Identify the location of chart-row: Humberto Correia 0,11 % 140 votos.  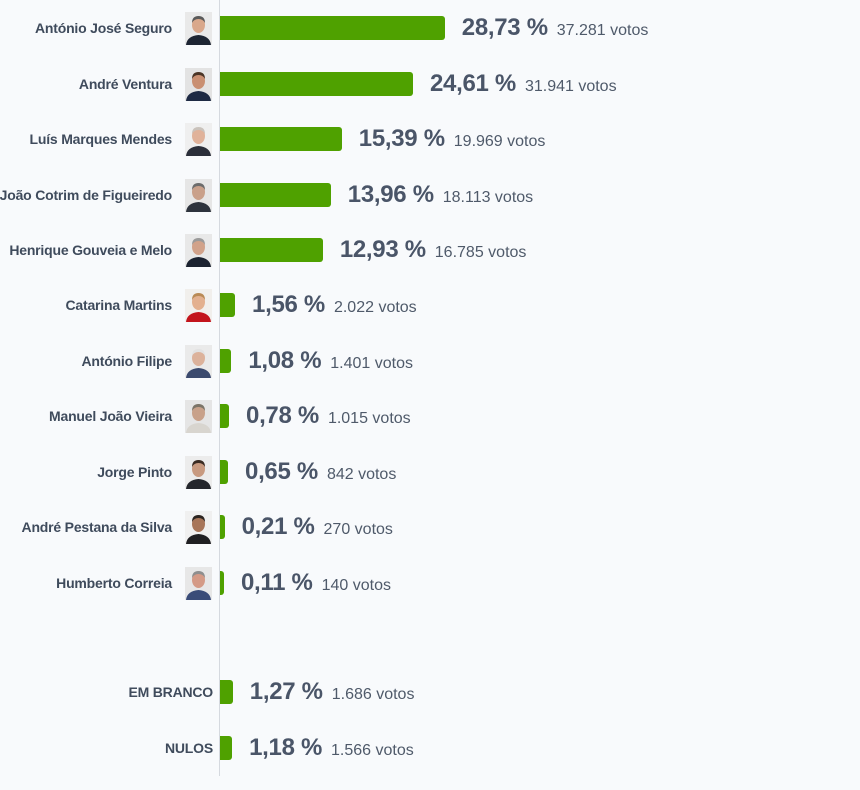
(430, 583).